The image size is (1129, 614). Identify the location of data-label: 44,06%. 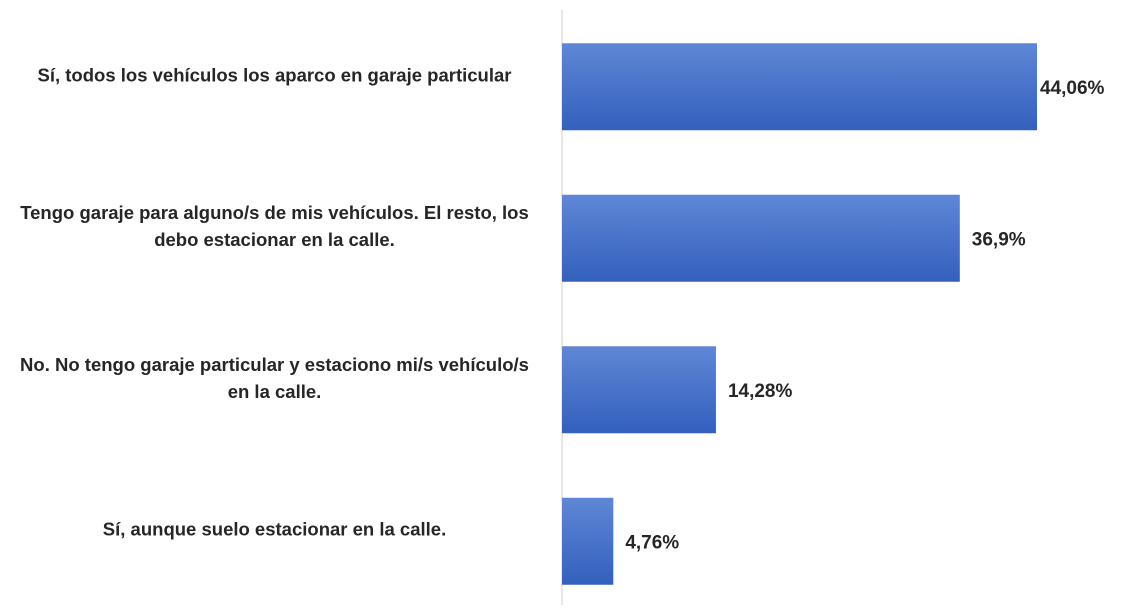
(1072, 88).